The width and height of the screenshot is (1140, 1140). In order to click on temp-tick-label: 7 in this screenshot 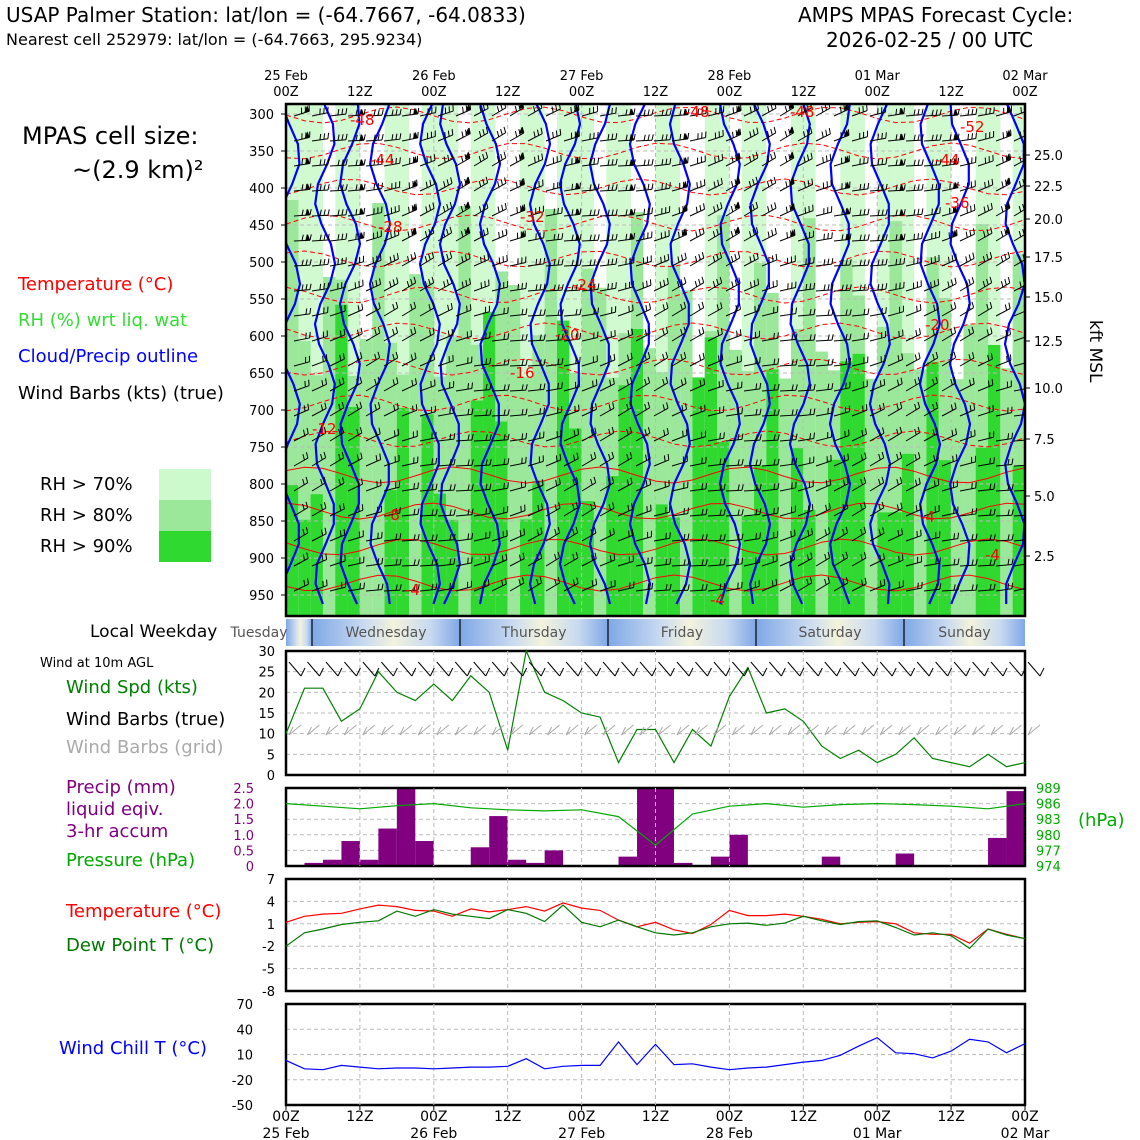, I will do `click(271, 880)`.